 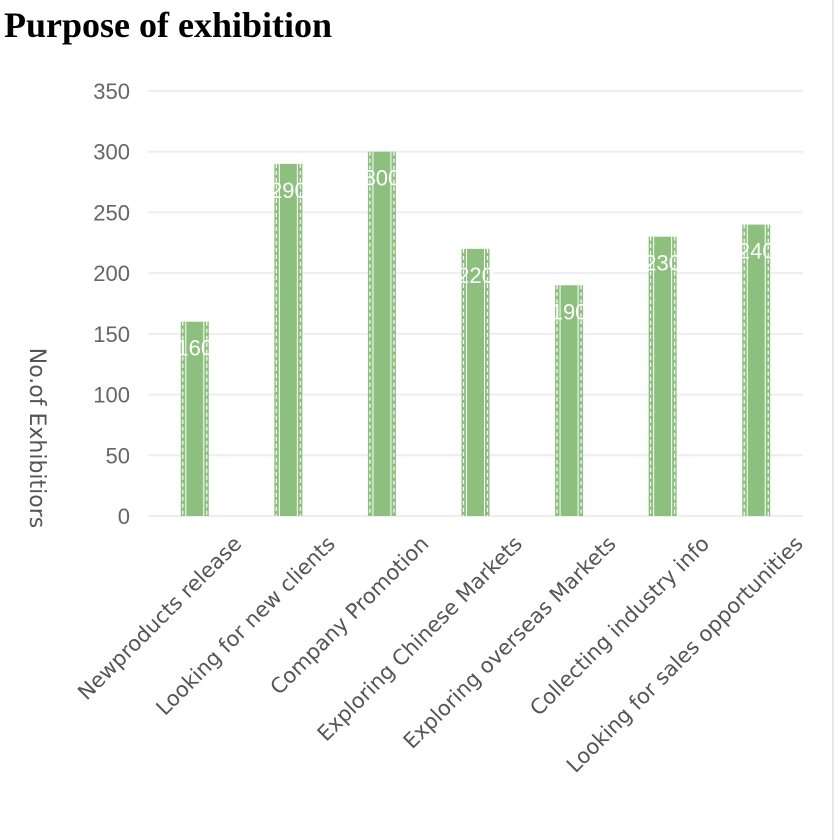 I want to click on y-tick-label: 300, so click(x=111, y=152).